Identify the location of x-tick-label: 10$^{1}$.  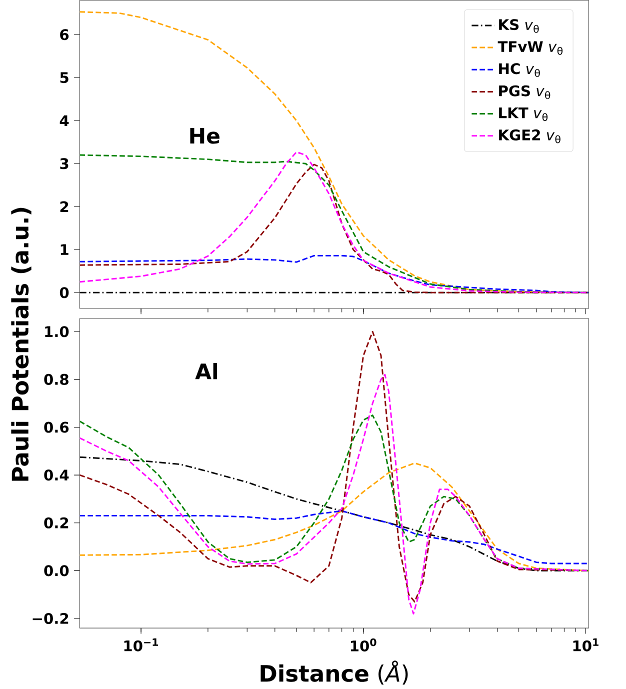
(586, 645).